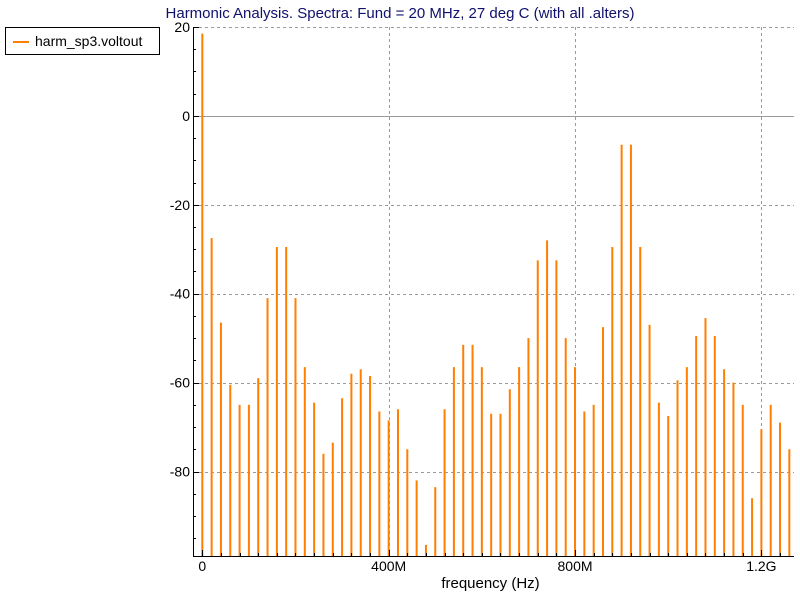 Image resolution: width=800 pixels, height=600 pixels. What do you see at coordinates (575, 566) in the screenshot?
I see `x-tick-label: 800M` at bounding box center [575, 566].